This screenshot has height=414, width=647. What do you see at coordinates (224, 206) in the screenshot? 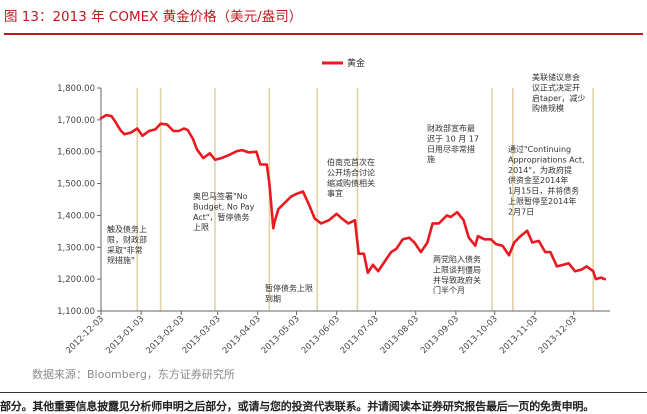
I see `annotation-line: Budget, No Pay` at bounding box center [224, 206].